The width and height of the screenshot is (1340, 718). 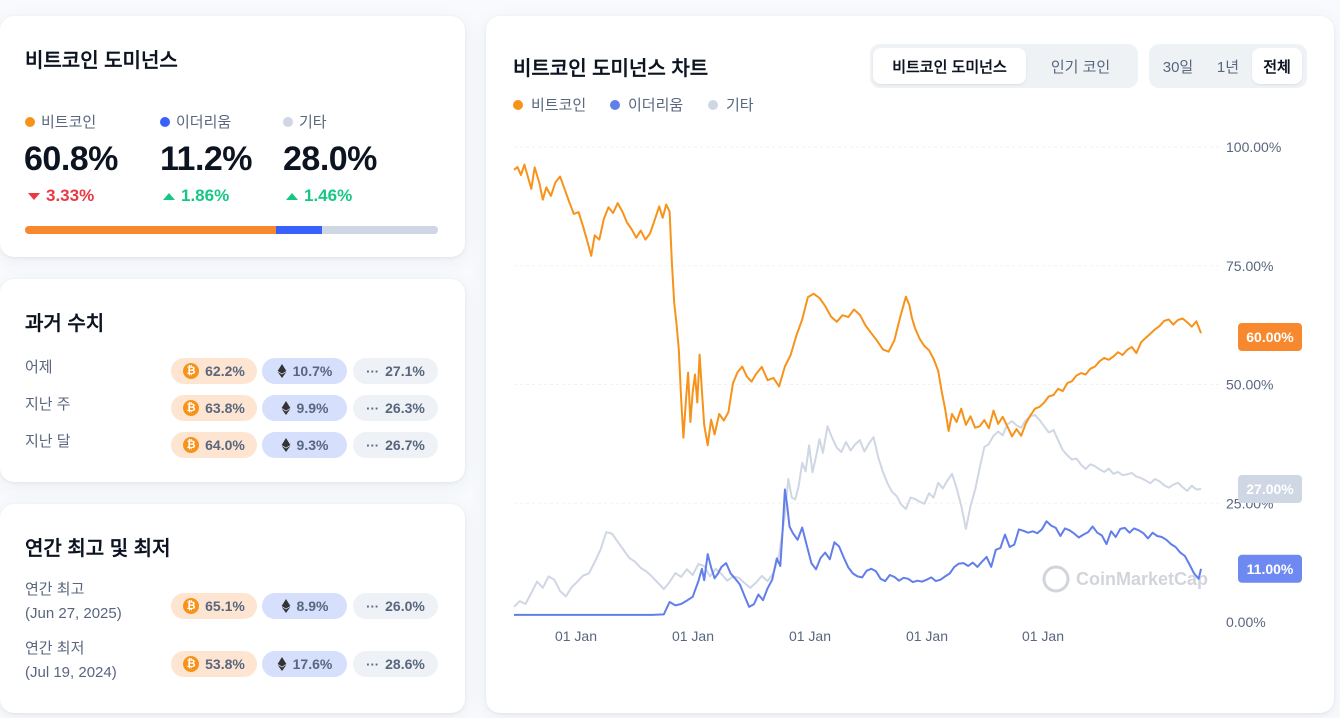 I want to click on eth-pill: 9.9%, so click(x=304, y=408).